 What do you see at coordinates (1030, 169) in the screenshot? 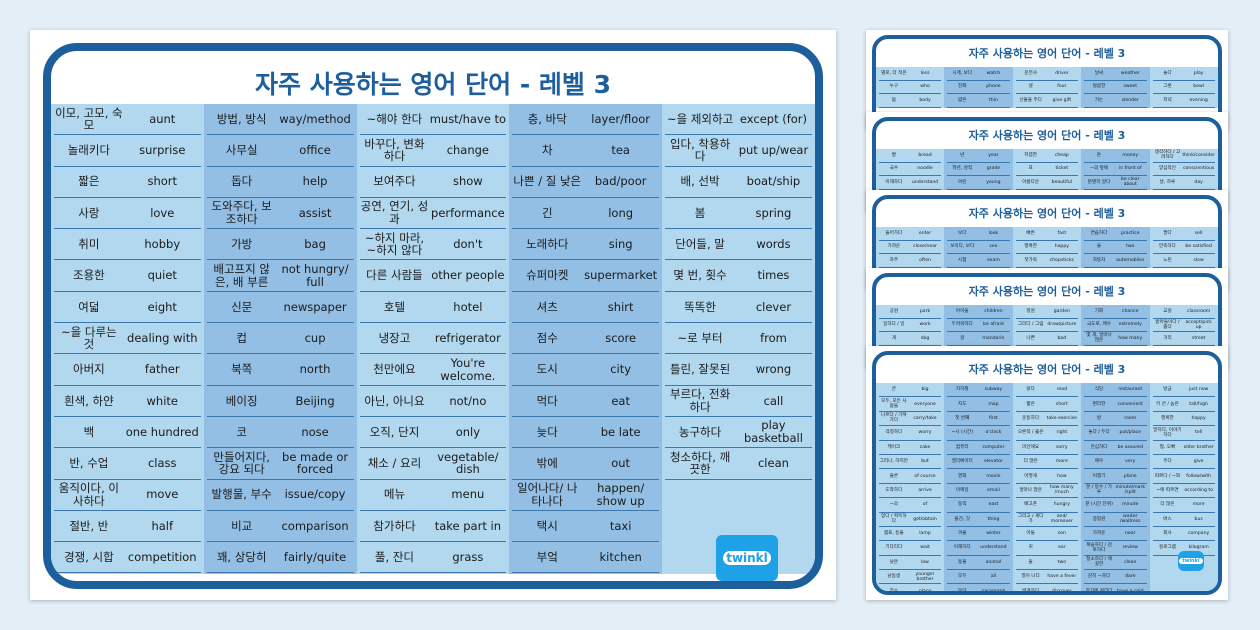
I see `korean-word: 표` at bounding box center [1030, 169].